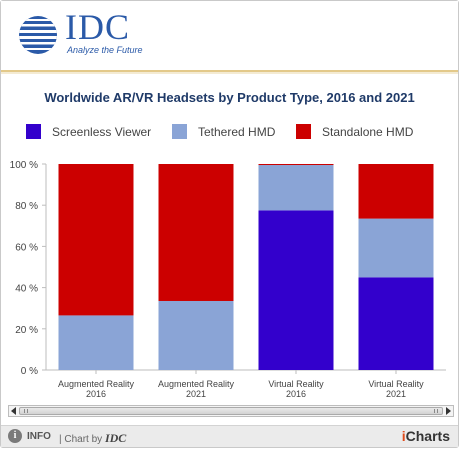 Image resolution: width=462 pixels, height=451 pixels. I want to click on horizontal-scrollbar, so click(231, 411).